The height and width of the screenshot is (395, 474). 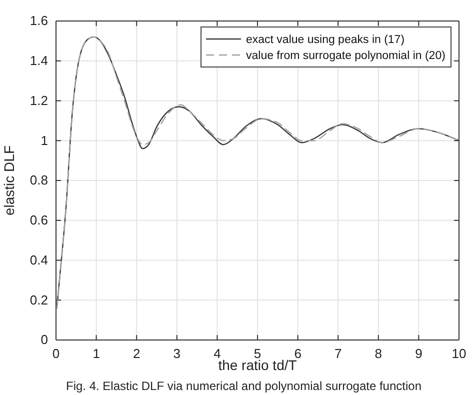 I want to click on y-tick-label: 0.2, so click(x=39, y=300).